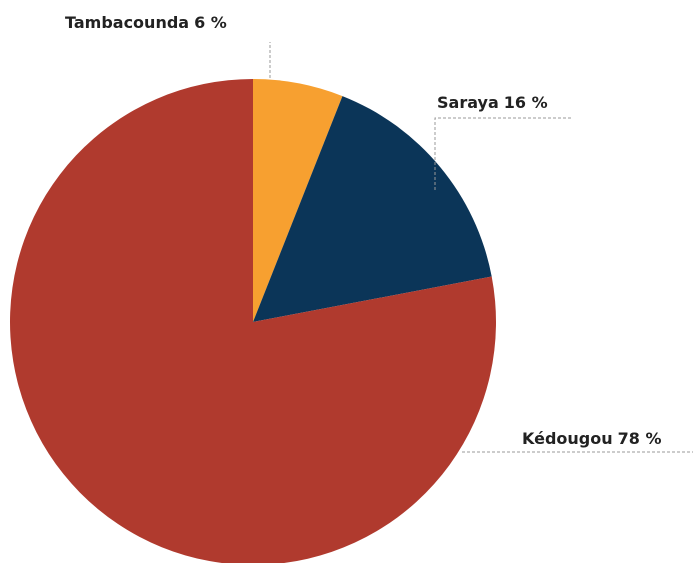 The height and width of the screenshot is (563, 698). What do you see at coordinates (640, 438) in the screenshot?
I see `slice-value: 78 %` at bounding box center [640, 438].